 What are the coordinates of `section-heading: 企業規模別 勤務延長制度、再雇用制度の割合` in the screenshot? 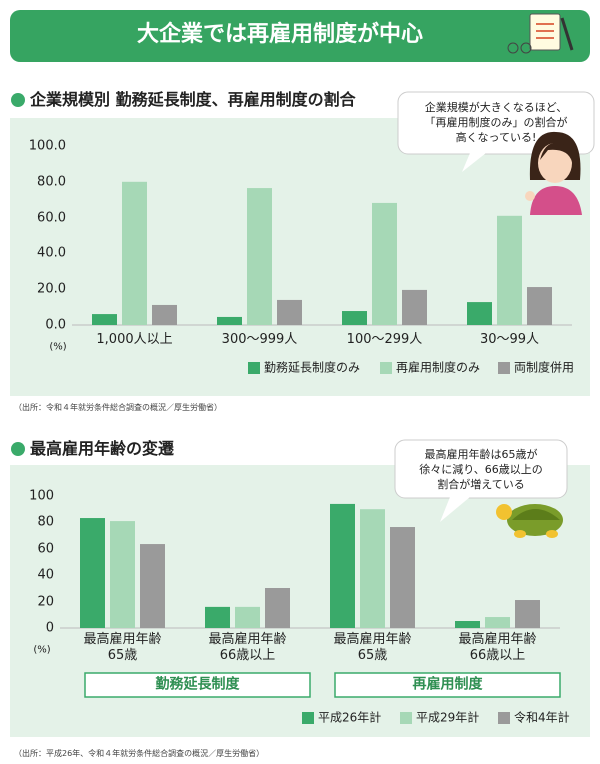 It's located at (193, 99).